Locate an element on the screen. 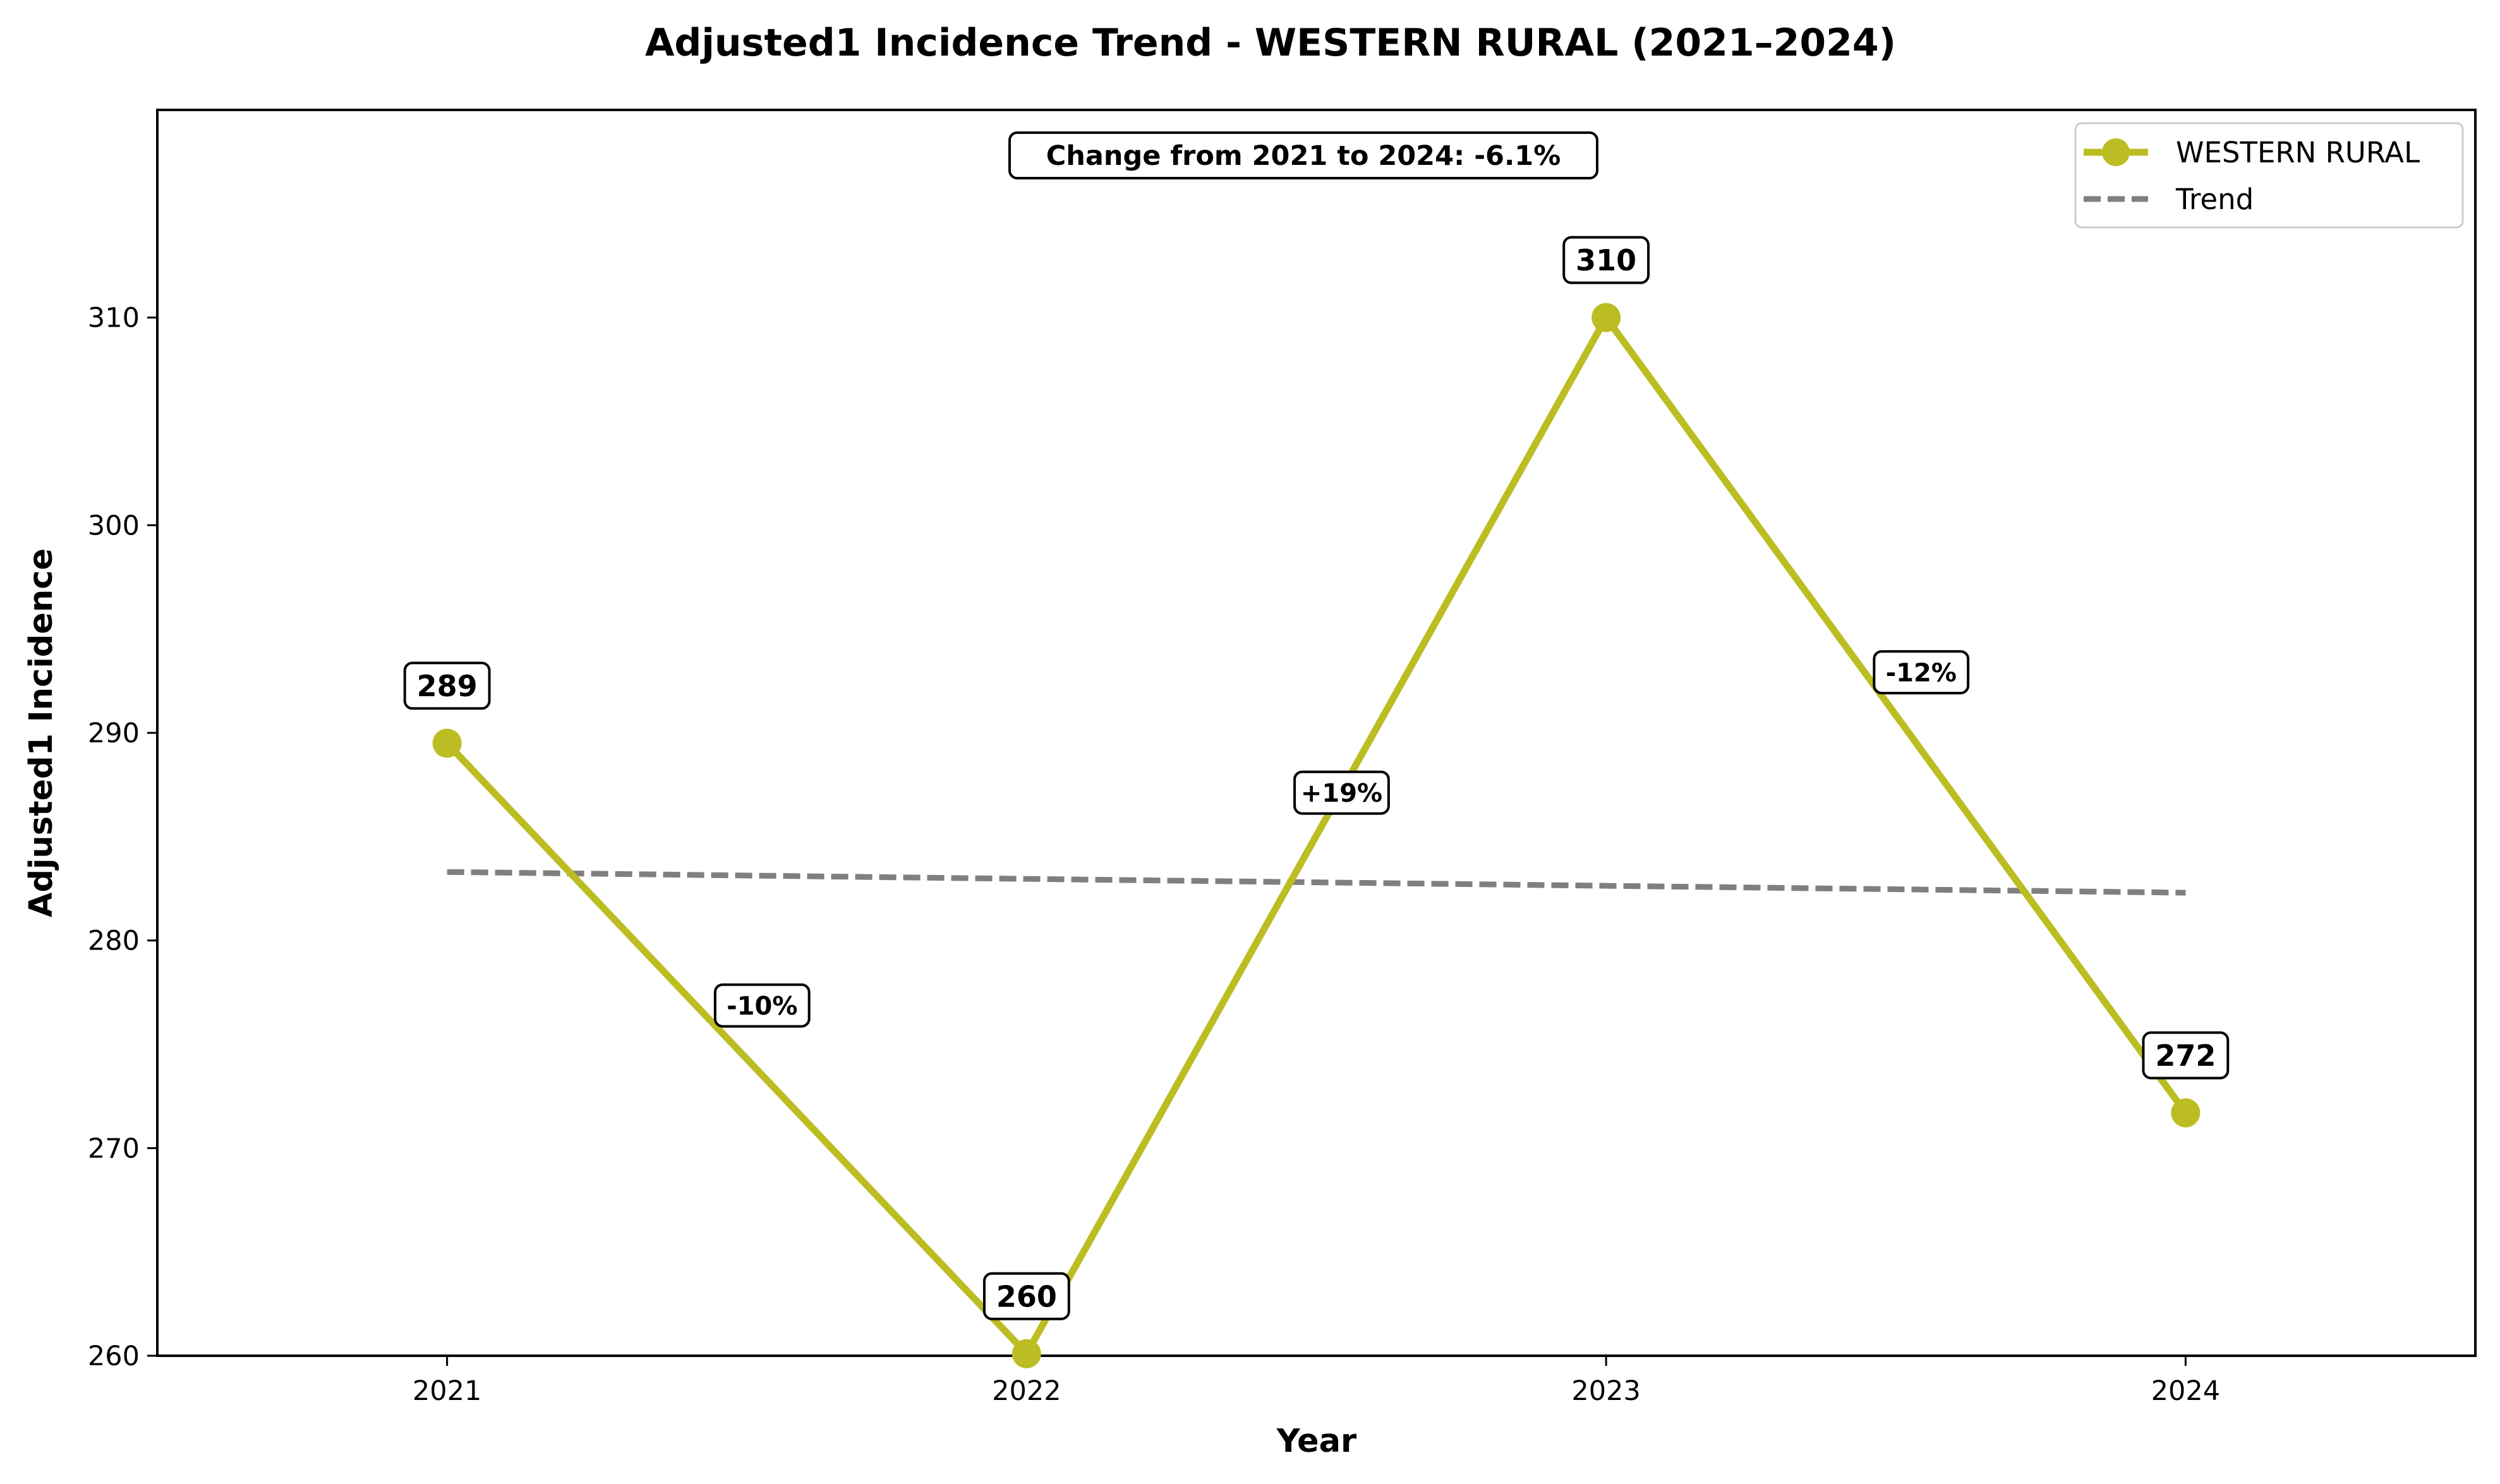 Image resolution: width=2500 pixels, height=1484 pixels. y-tick-label: 270 is located at coordinates (114, 1148).